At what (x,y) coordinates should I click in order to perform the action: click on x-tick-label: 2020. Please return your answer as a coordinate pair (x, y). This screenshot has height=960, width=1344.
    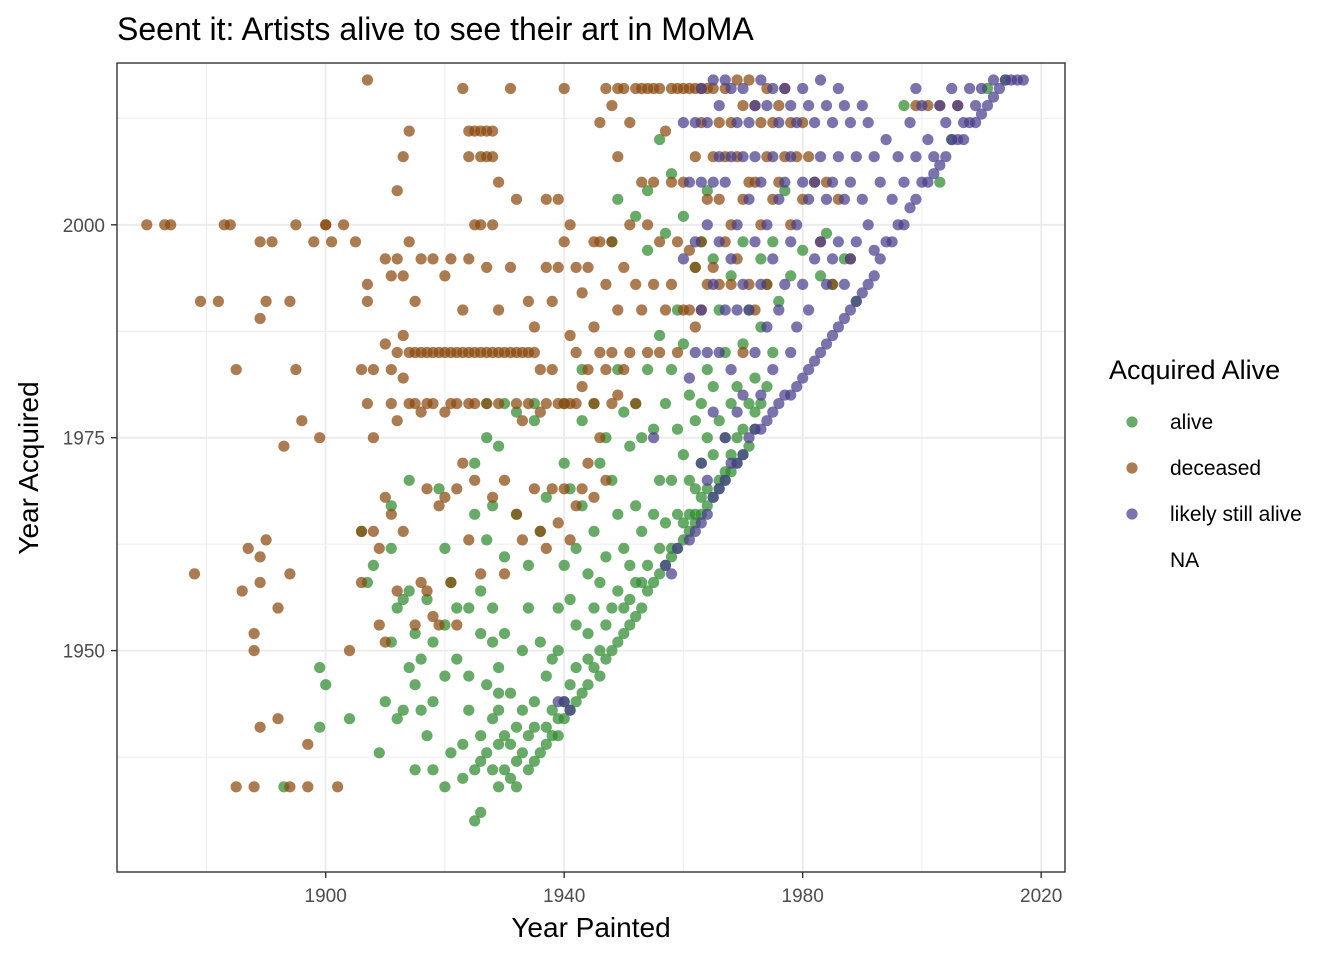
    Looking at the image, I should click on (1041, 896).